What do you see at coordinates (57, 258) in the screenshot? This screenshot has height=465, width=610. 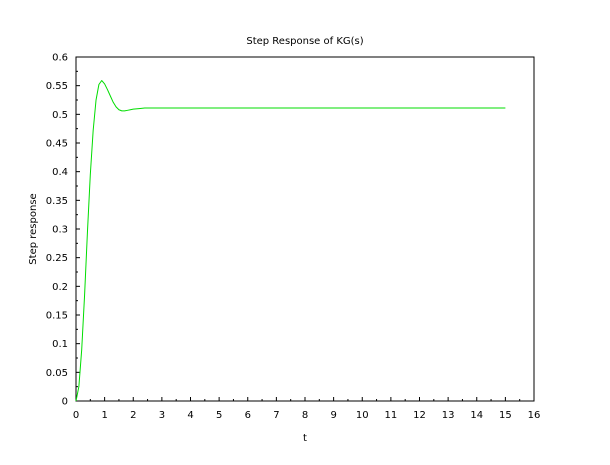 I see `y-tick-label: 0.25` at bounding box center [57, 258].